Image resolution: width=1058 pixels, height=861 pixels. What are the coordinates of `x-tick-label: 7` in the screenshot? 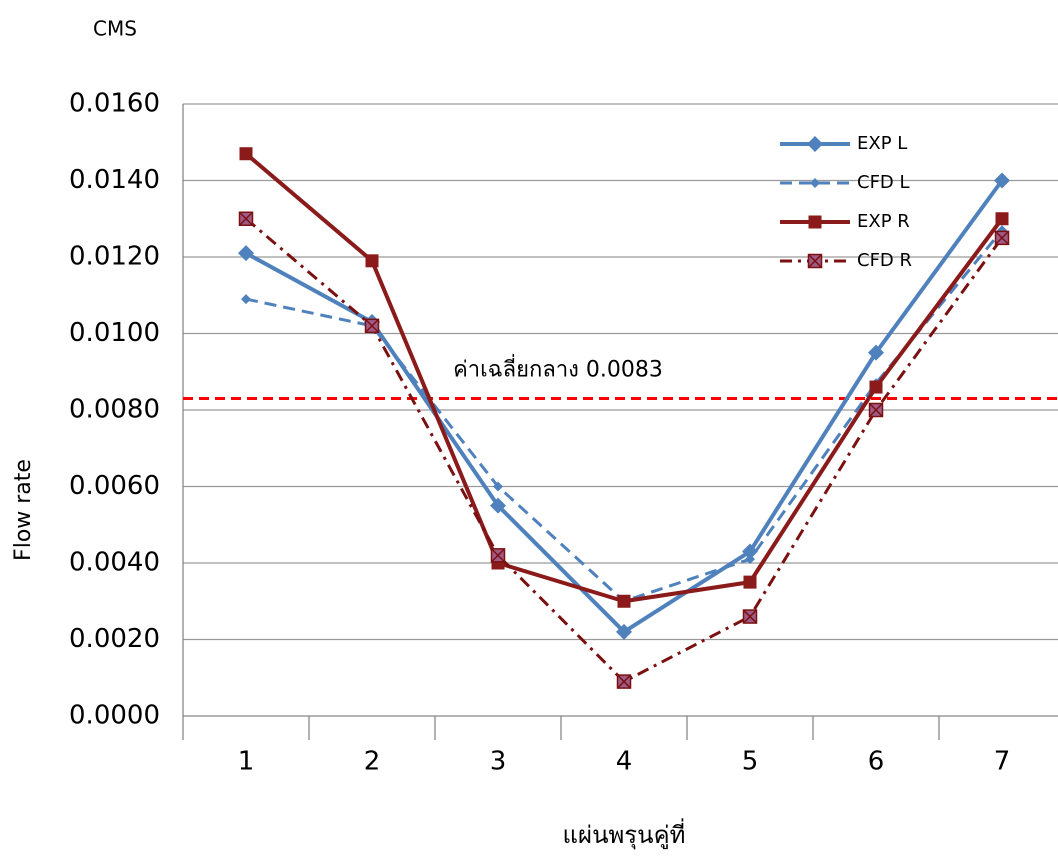 It's located at (1002, 762).